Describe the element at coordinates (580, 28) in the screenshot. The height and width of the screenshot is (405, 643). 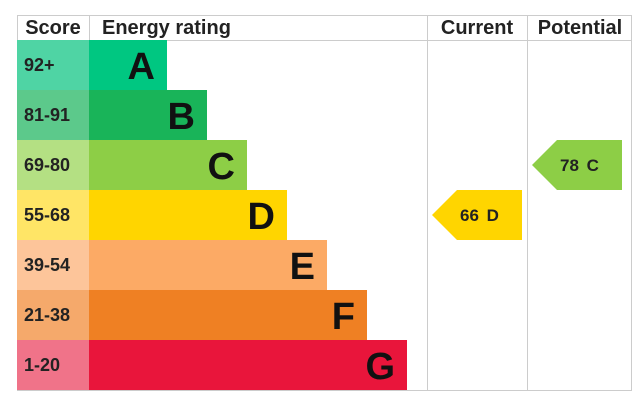
I see `header-potential: Potential` at that location.